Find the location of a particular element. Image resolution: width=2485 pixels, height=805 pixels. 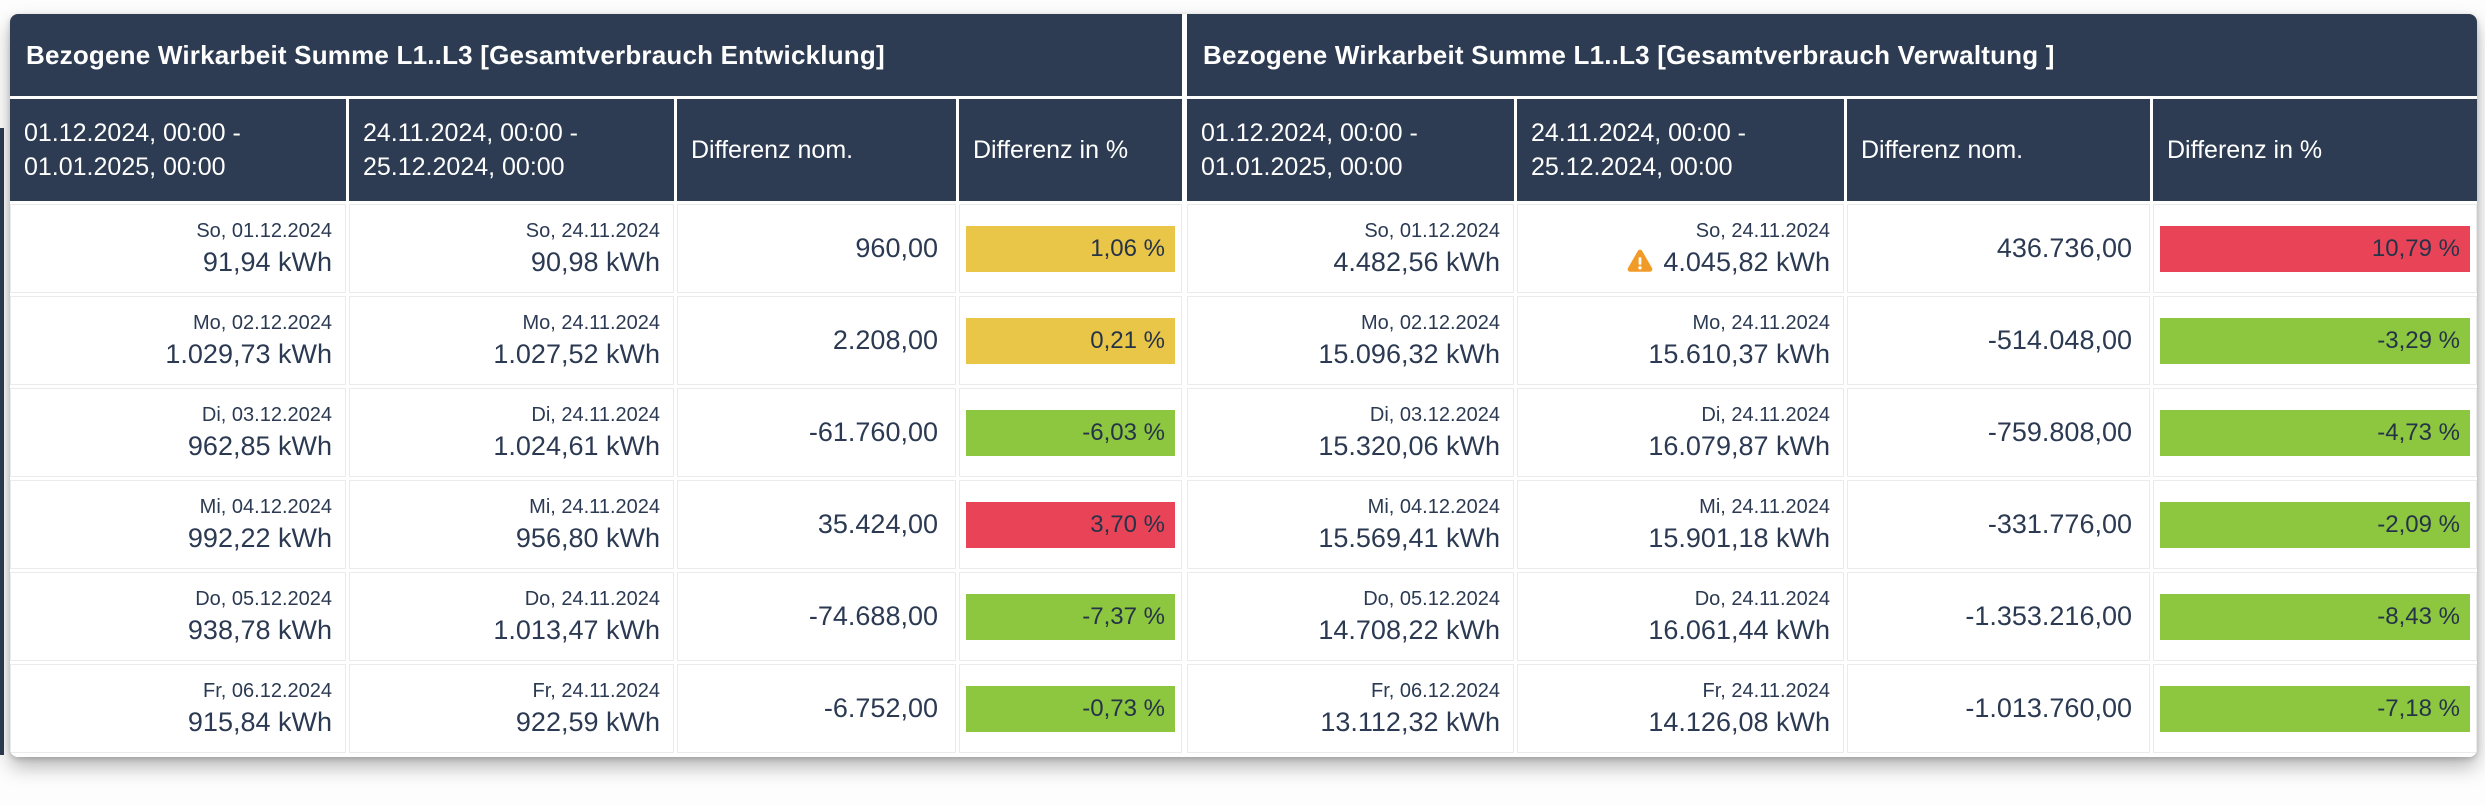

column-header-period-previous: 24.11.2024, 00:00 - 25.12.2024, 00:00 is located at coordinates (1680, 150).